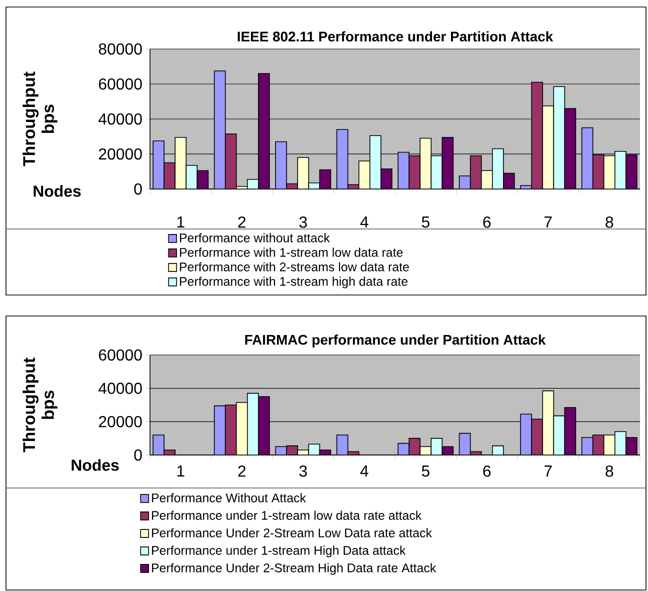  I want to click on legend-label: Performance with 1-stream low data rate, so click(291, 252).